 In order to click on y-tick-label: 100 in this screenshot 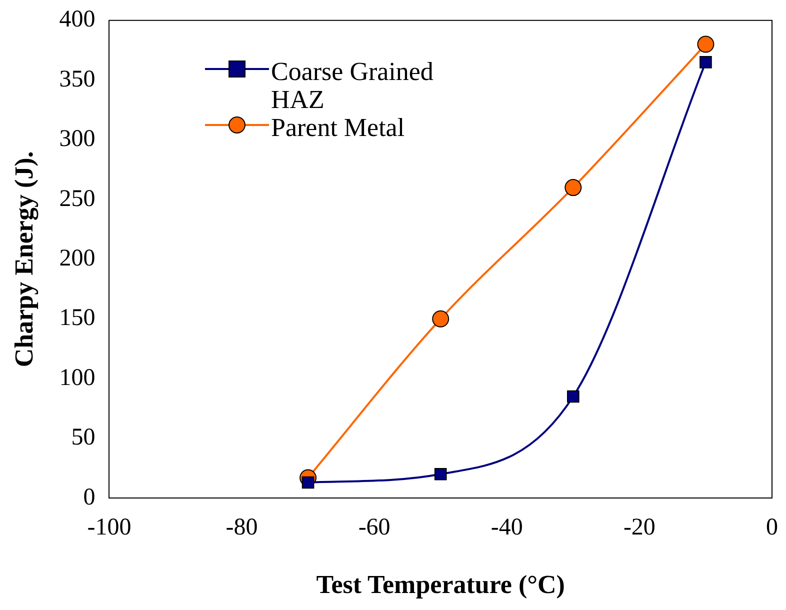, I will do `click(77, 377)`.